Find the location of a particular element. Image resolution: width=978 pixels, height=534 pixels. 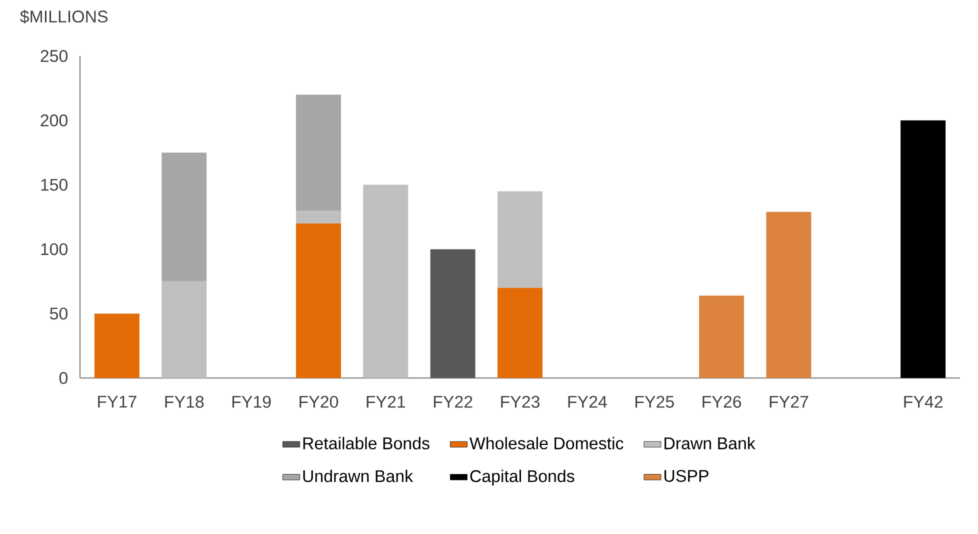

y-axis-title: $MILLIONS is located at coordinates (64, 17).